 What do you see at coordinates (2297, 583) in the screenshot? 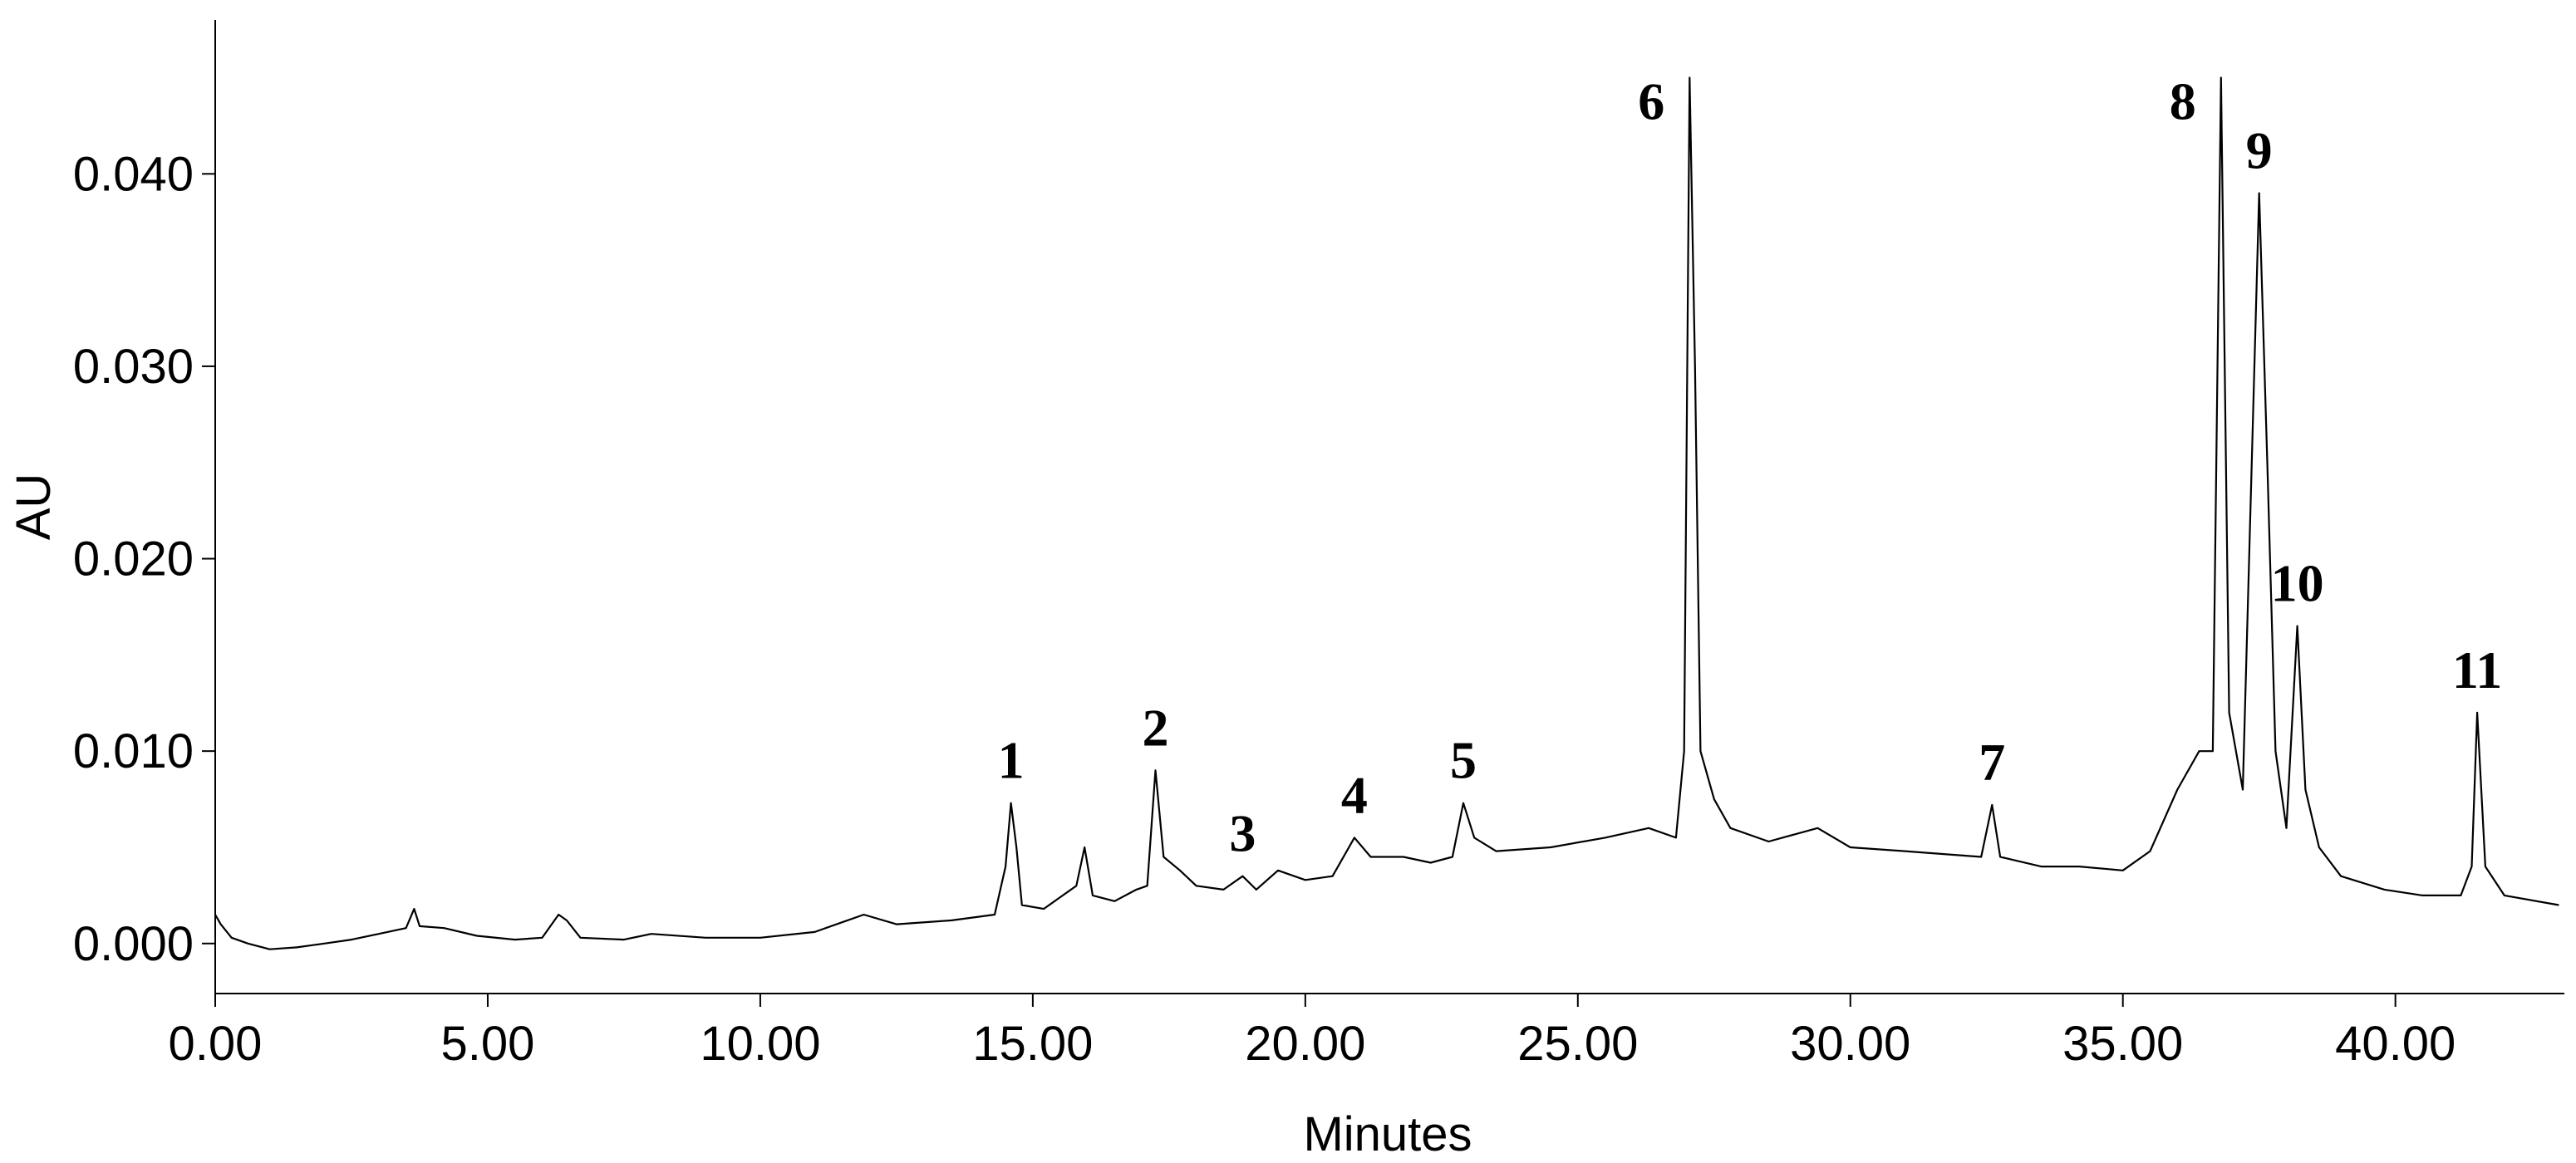
I see `peak-label: 10` at bounding box center [2297, 583].